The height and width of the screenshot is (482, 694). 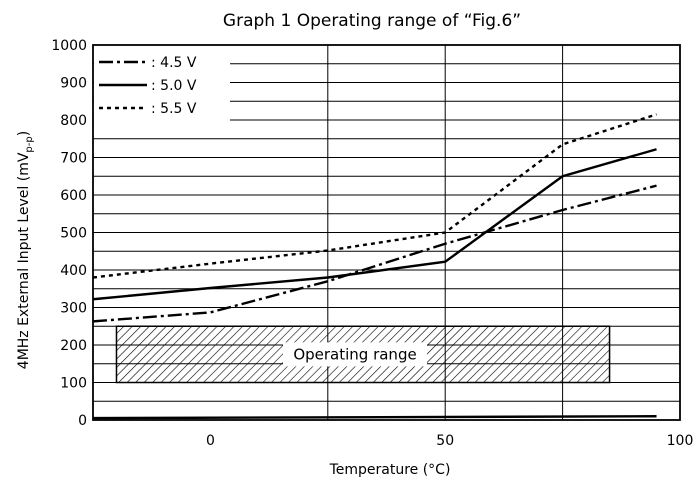 I want to click on operating-range-label: Operating range, so click(x=354, y=354).